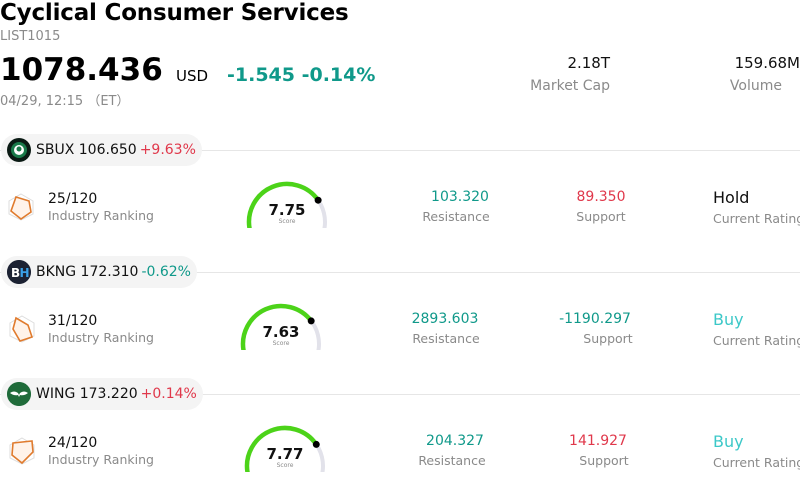  I want to click on resistance-value: 103.320, so click(460, 197).